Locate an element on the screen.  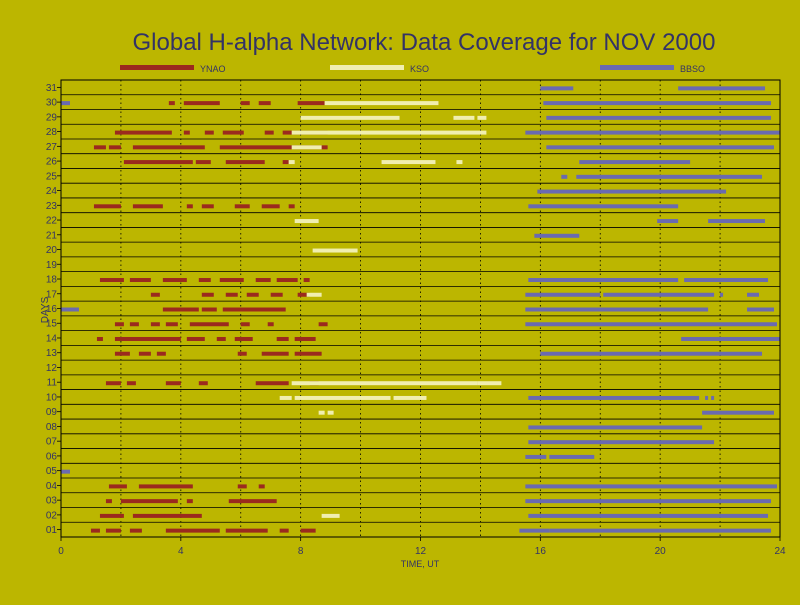
x-axis-ticks: 0 4 8 12 16 20 24 is located at coordinates (422, 547).